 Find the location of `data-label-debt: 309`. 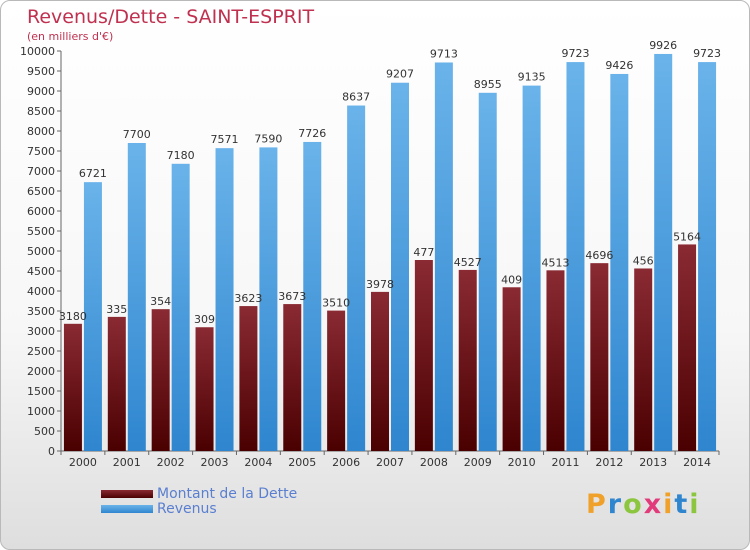

data-label-debt: 309 is located at coordinates (204, 319).